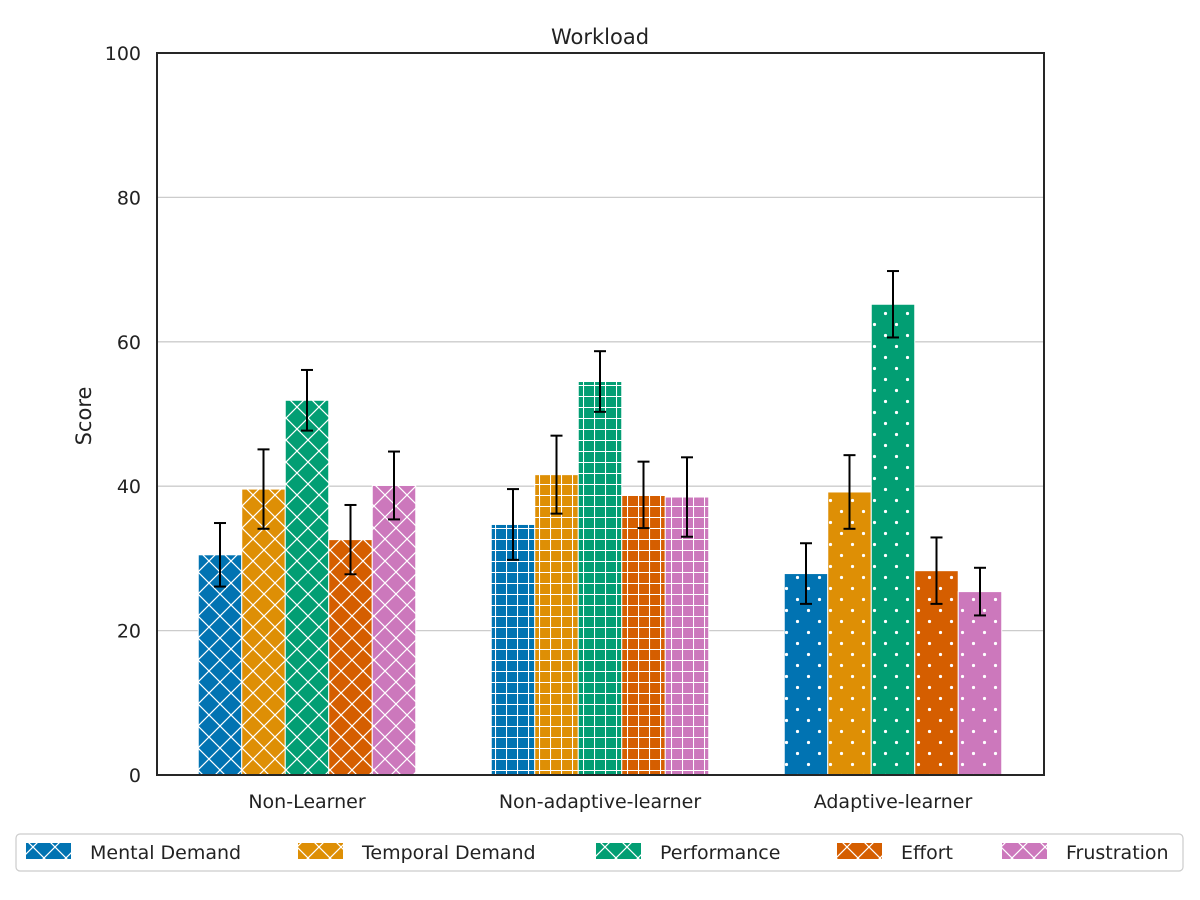 Image resolution: width=1200 pixels, height=900 pixels. Describe the element at coordinates (513, 649) in the screenshot. I see `bar-mental-demand-non-adaptive-learner` at that location.